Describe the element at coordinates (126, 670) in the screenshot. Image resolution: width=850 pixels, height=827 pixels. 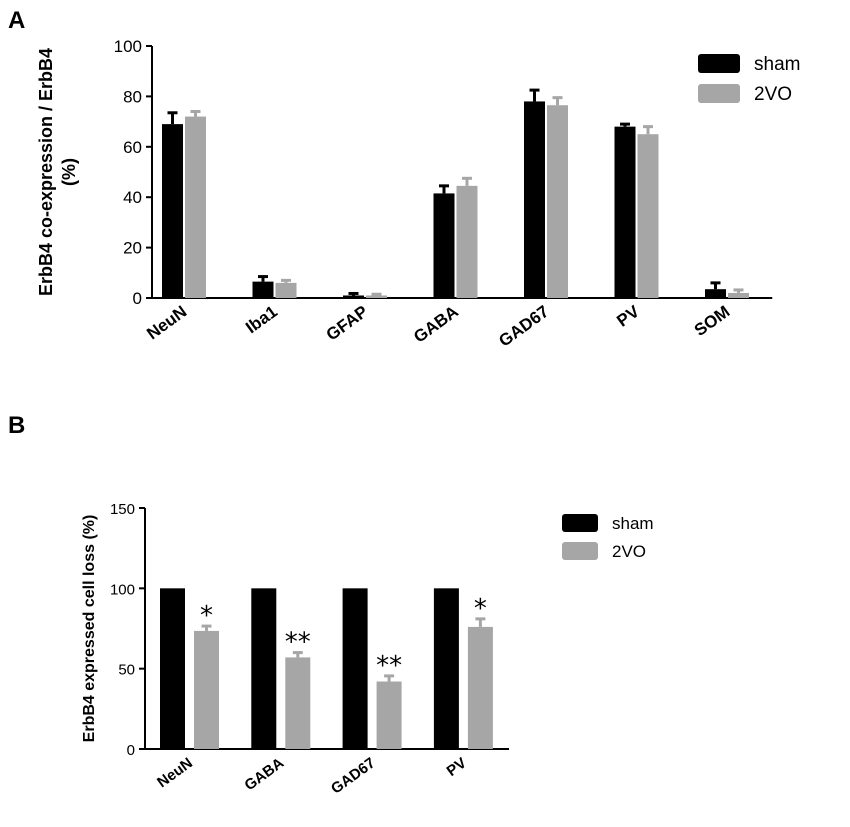
I see `y-tick-label: 50` at that location.